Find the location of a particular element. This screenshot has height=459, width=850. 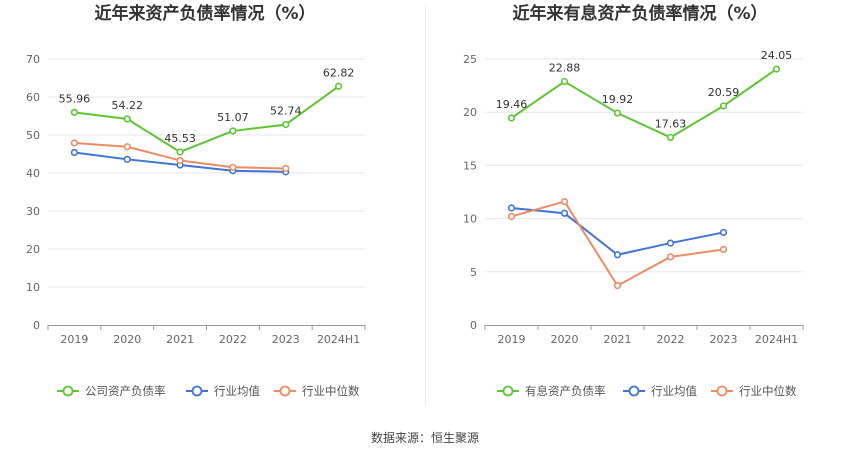

series-line-orange is located at coordinates (617, 243).